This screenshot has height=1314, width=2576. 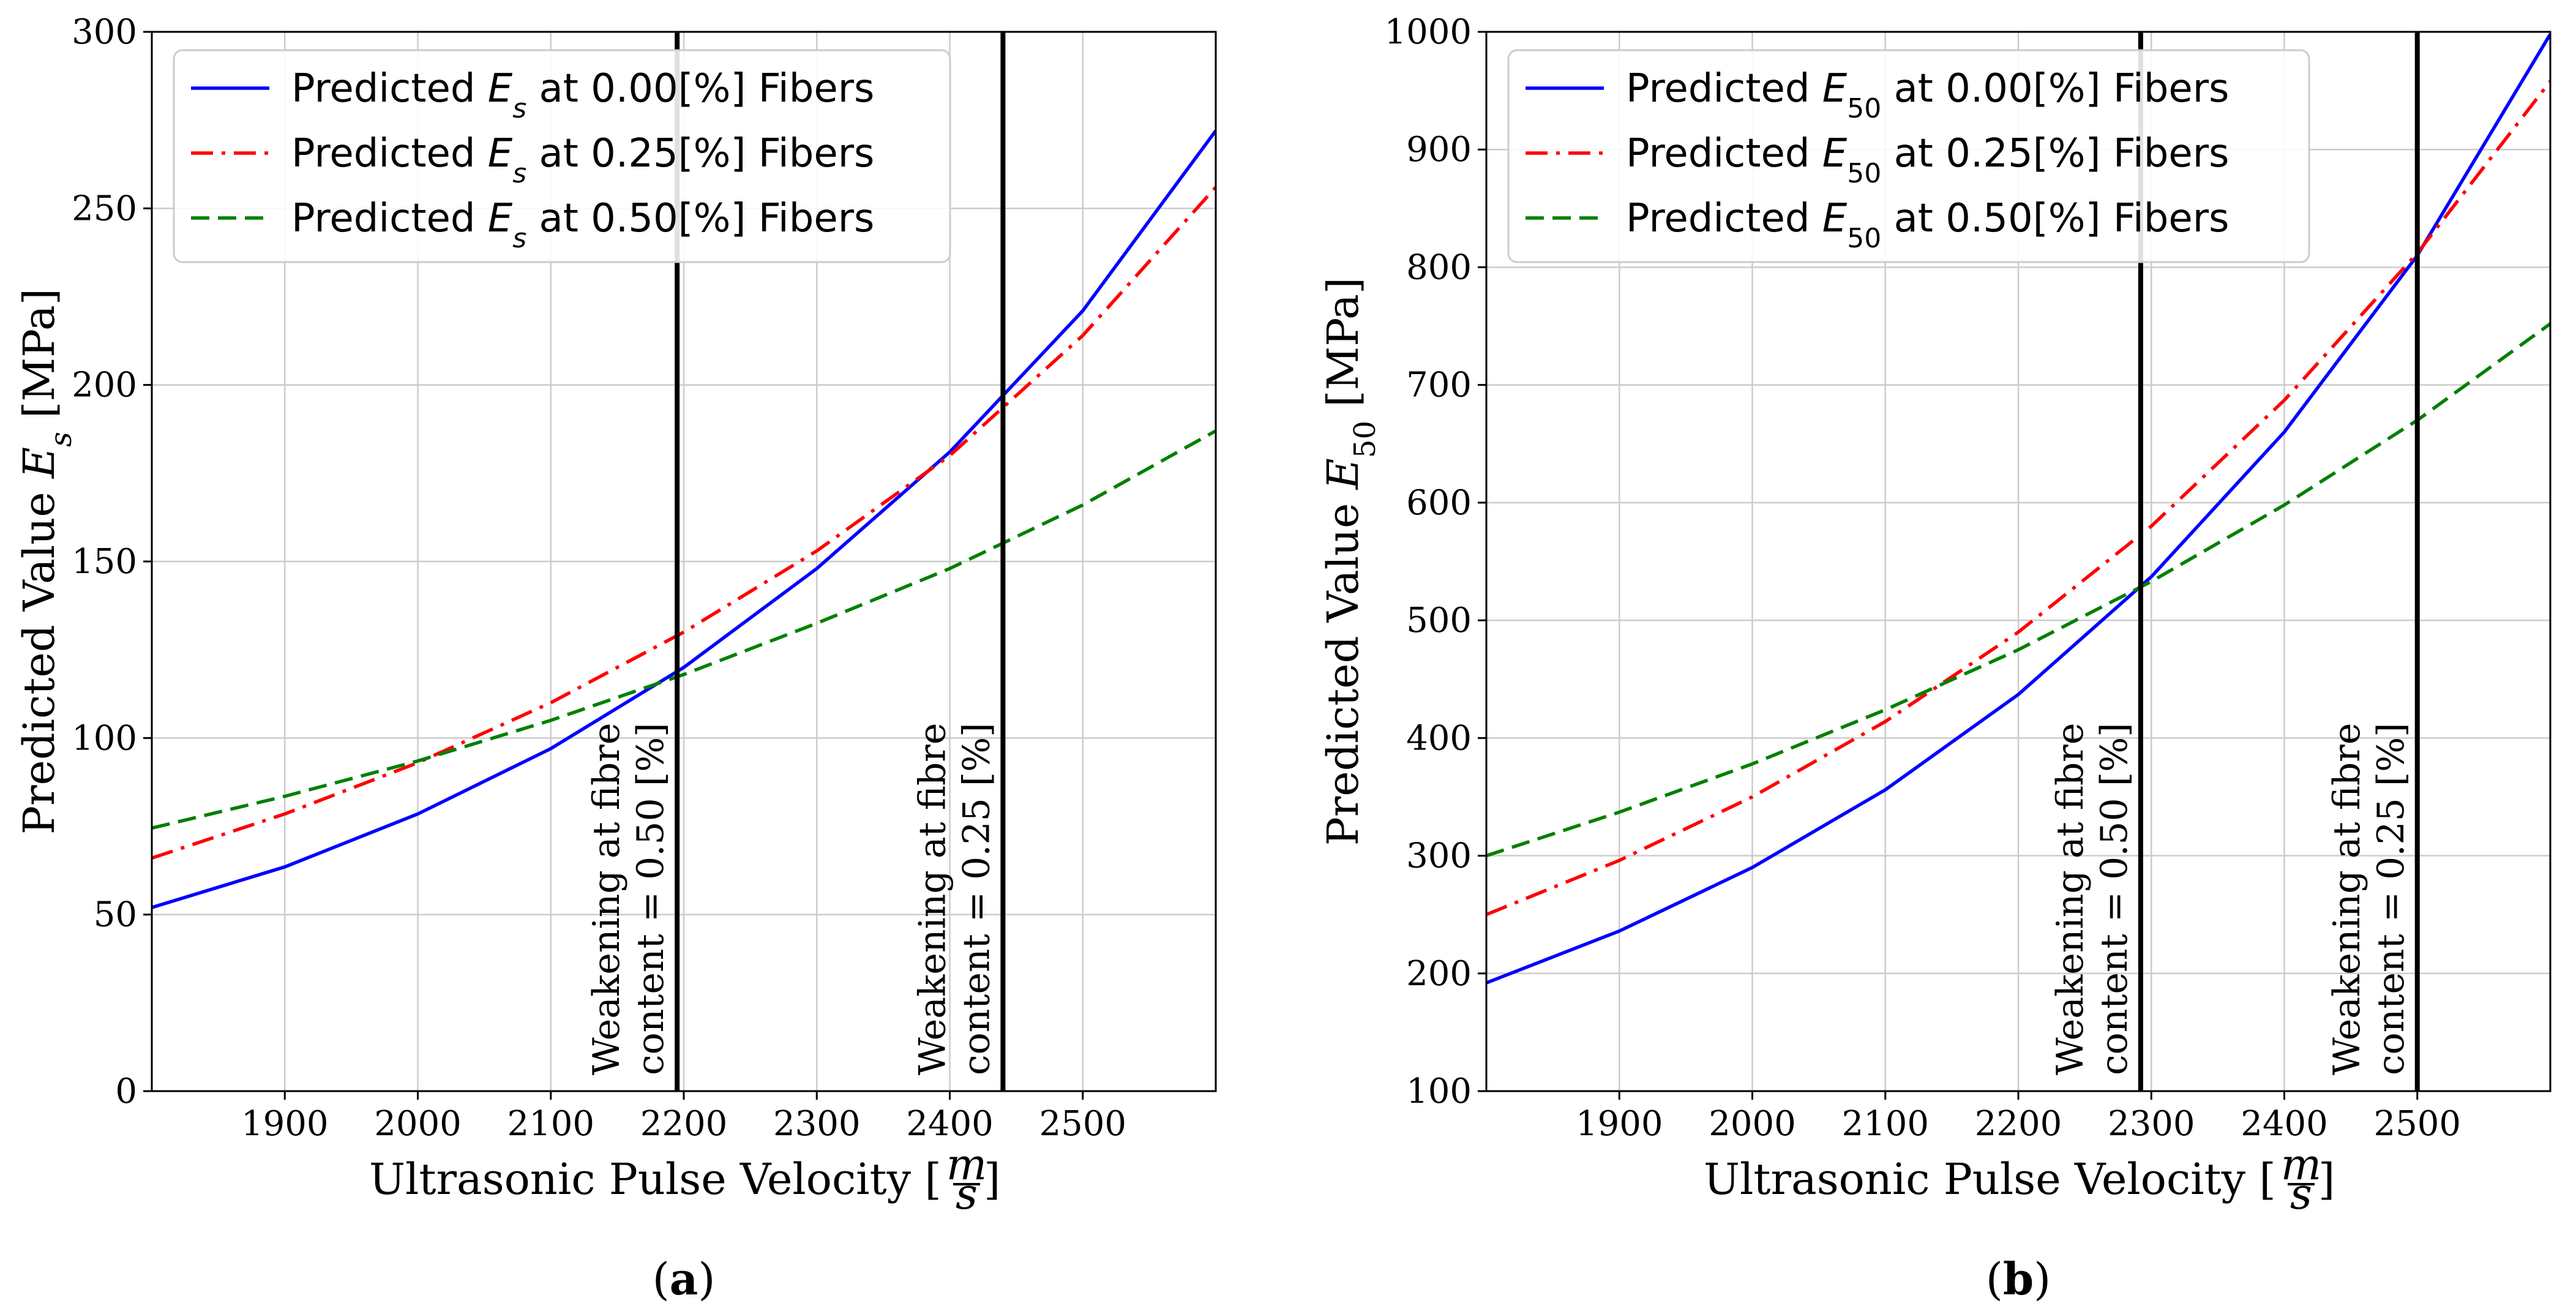 What do you see at coordinates (1428, 32) in the screenshot?
I see `y-tick-label: 1000` at bounding box center [1428, 32].